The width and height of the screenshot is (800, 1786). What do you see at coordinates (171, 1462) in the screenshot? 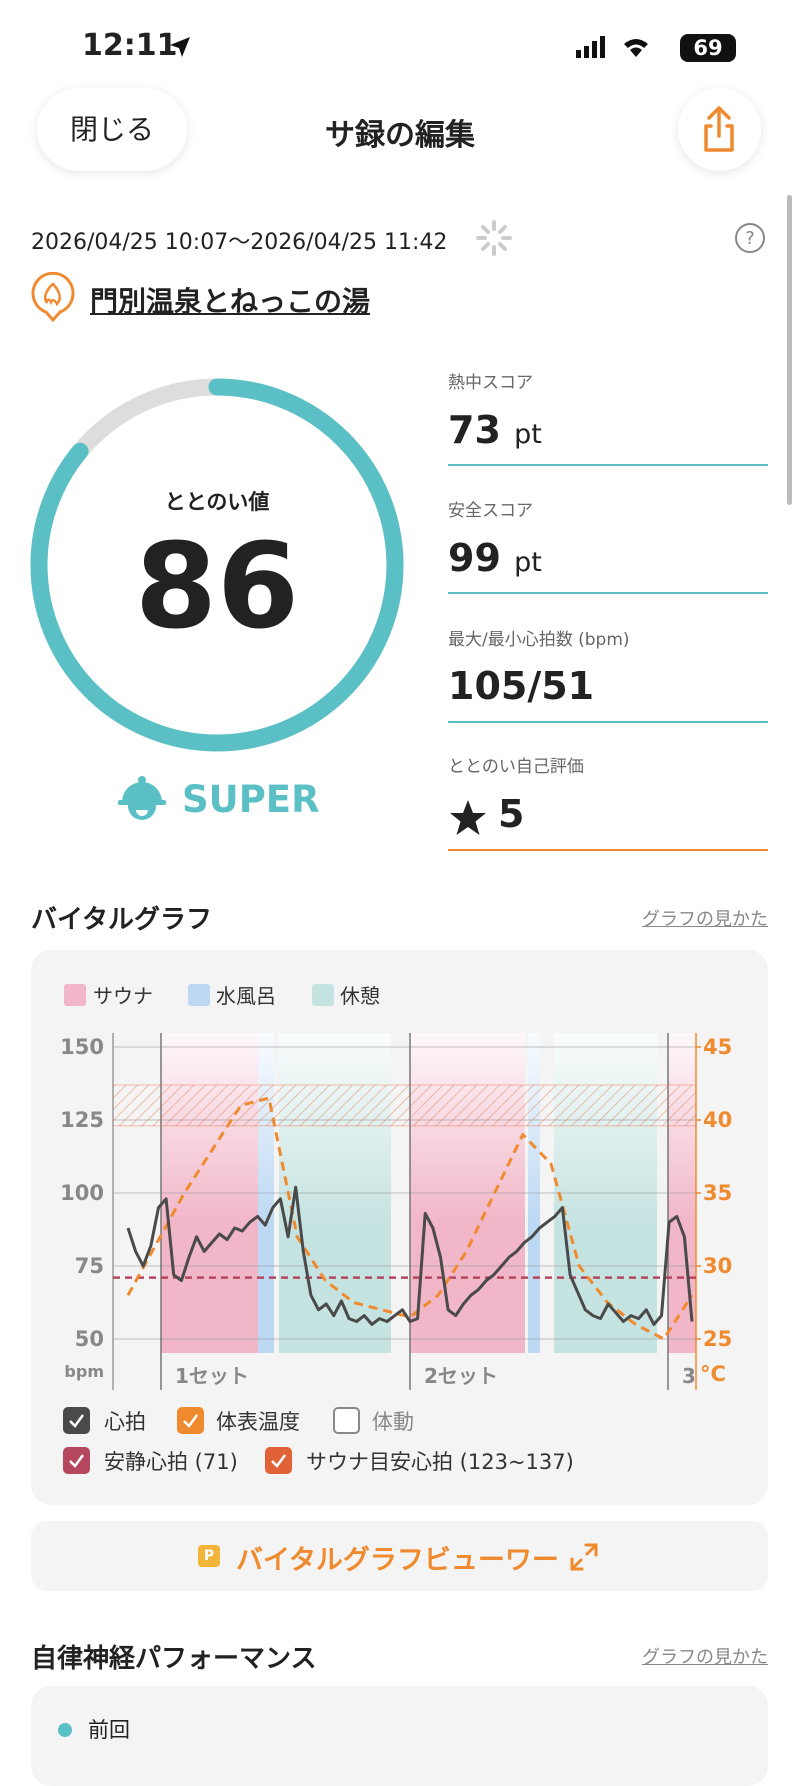
I see `checkbox-label: 安静心拍 (71)` at bounding box center [171, 1462].